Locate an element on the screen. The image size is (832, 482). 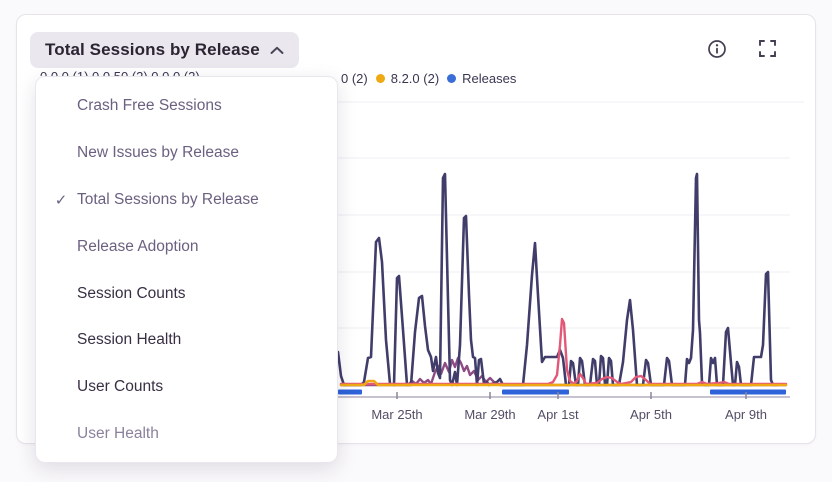
widget-title-selector: Total Sessions by Release is located at coordinates (164, 50).